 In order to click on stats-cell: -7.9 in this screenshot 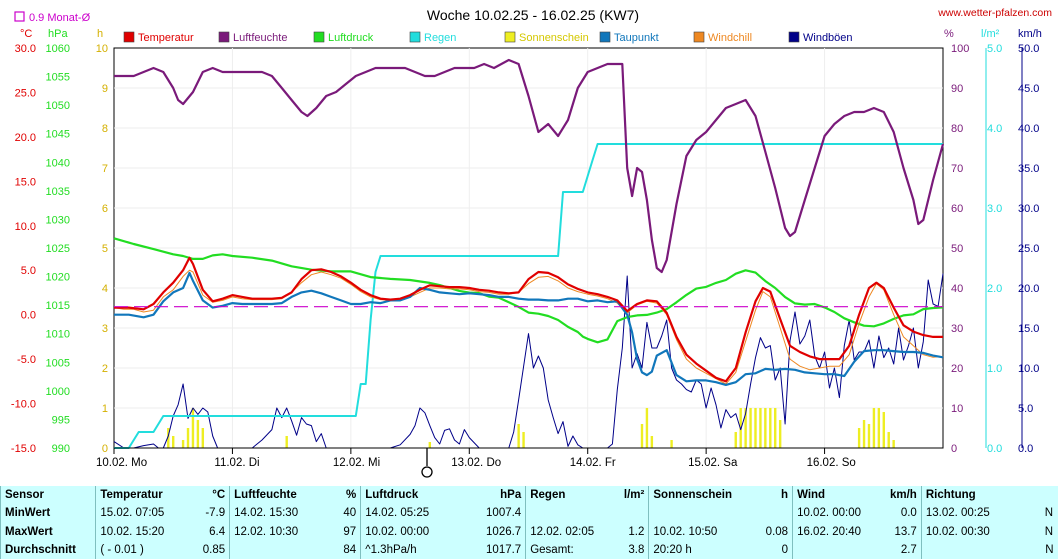, I will do `click(215, 513)`.